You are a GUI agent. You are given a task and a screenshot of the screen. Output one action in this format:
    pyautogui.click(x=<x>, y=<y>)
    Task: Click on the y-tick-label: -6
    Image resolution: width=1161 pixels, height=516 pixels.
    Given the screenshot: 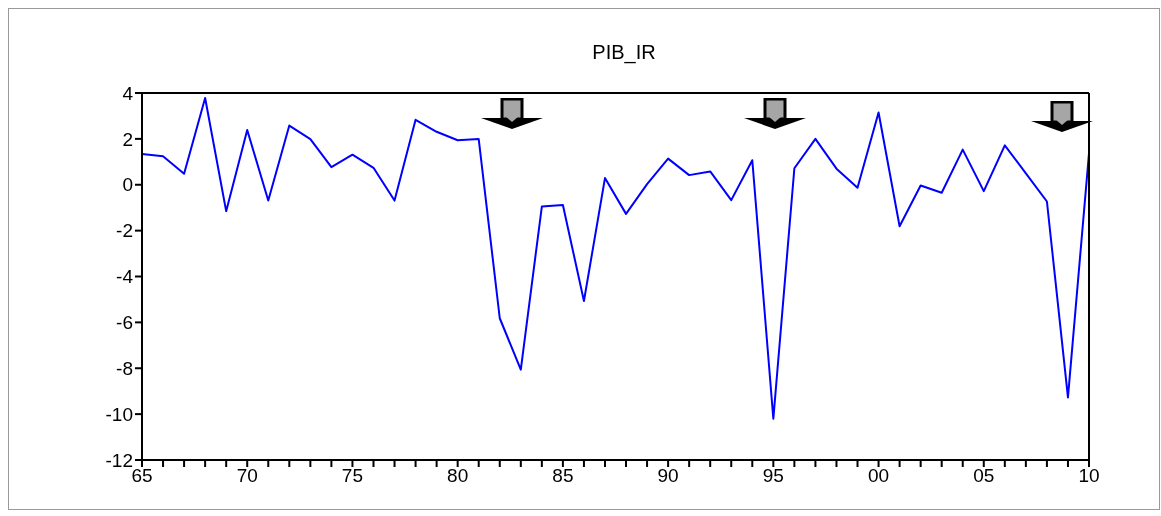 What is the action you would take?
    pyautogui.click(x=124, y=323)
    